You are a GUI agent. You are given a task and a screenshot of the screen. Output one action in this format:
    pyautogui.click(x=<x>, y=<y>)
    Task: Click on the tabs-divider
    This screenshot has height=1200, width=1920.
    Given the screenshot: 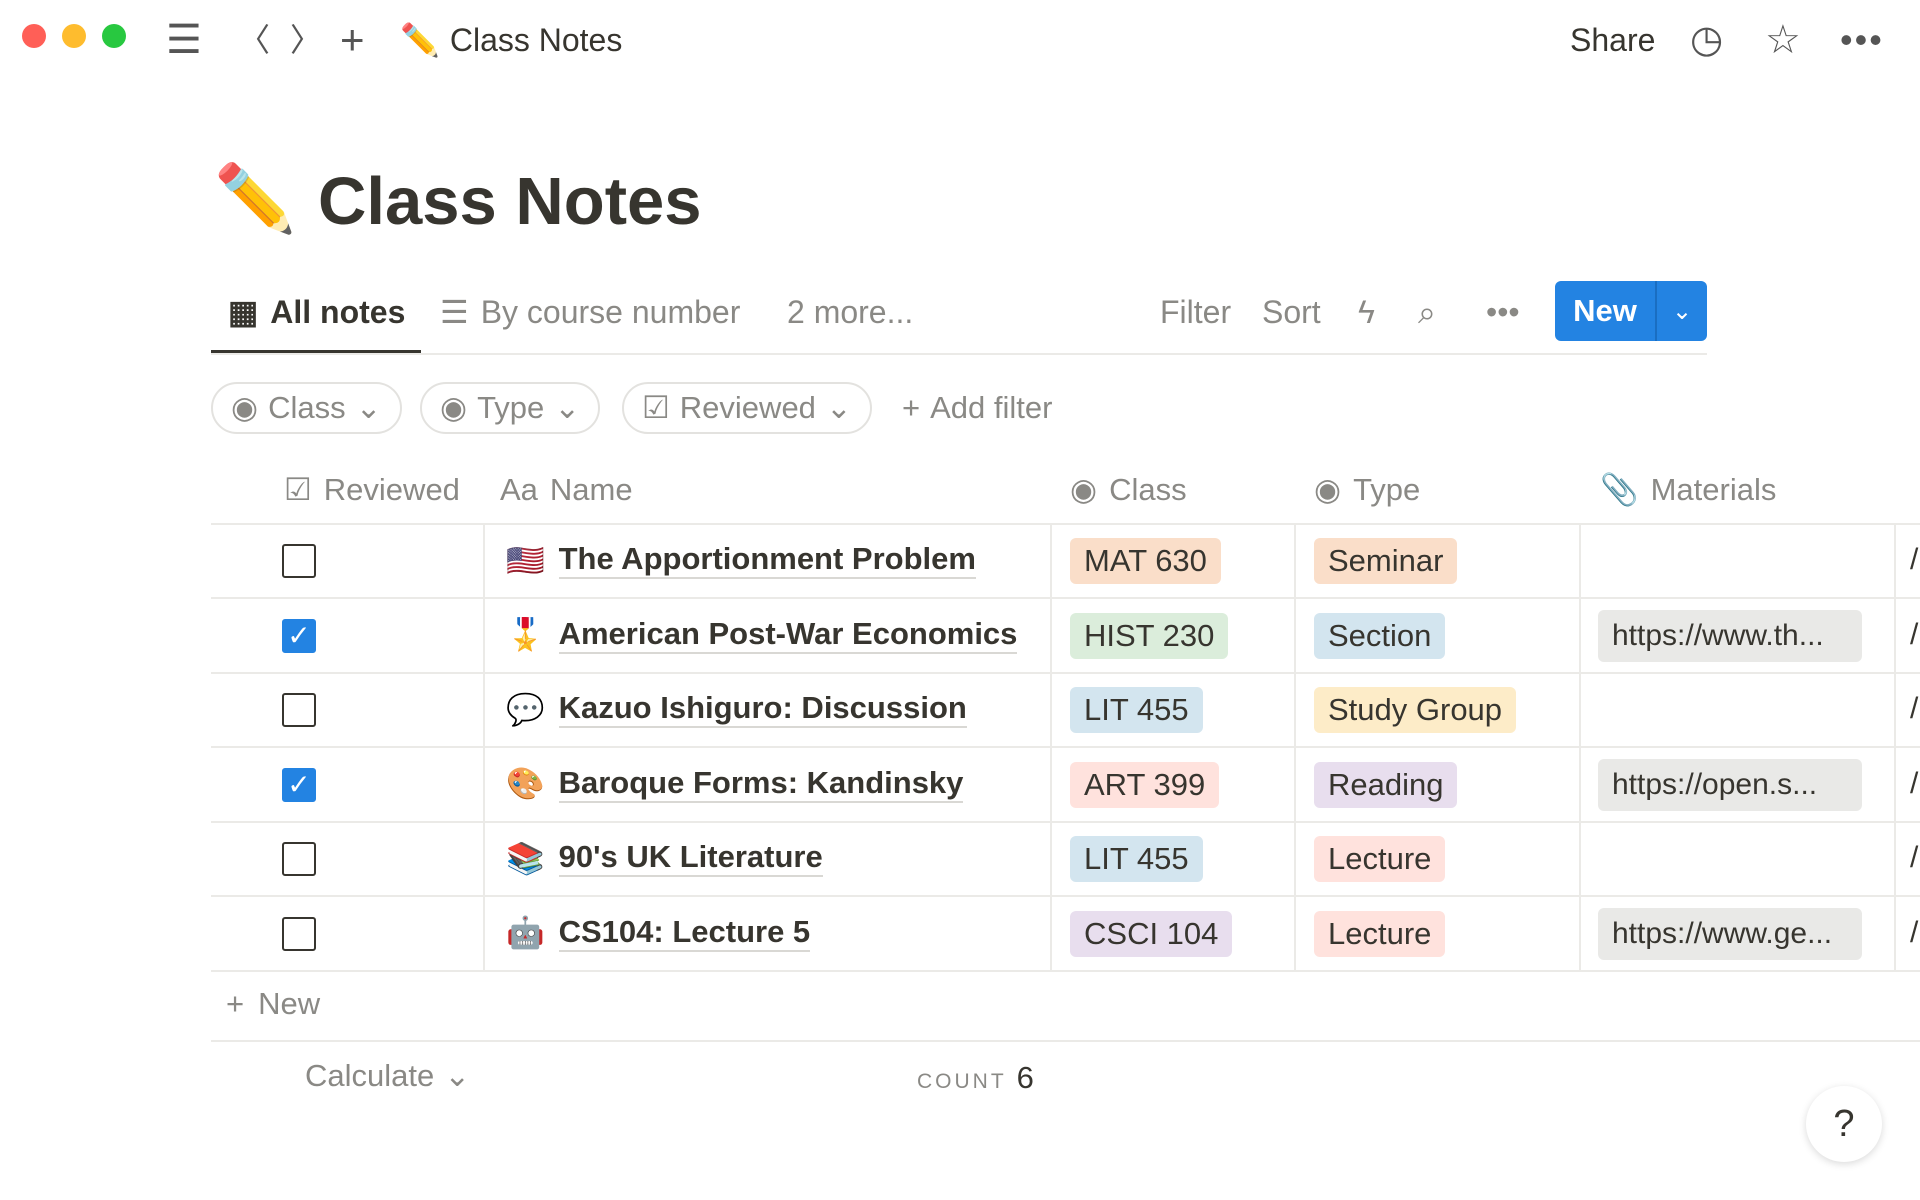 What is the action you would take?
    pyautogui.click(x=959, y=354)
    